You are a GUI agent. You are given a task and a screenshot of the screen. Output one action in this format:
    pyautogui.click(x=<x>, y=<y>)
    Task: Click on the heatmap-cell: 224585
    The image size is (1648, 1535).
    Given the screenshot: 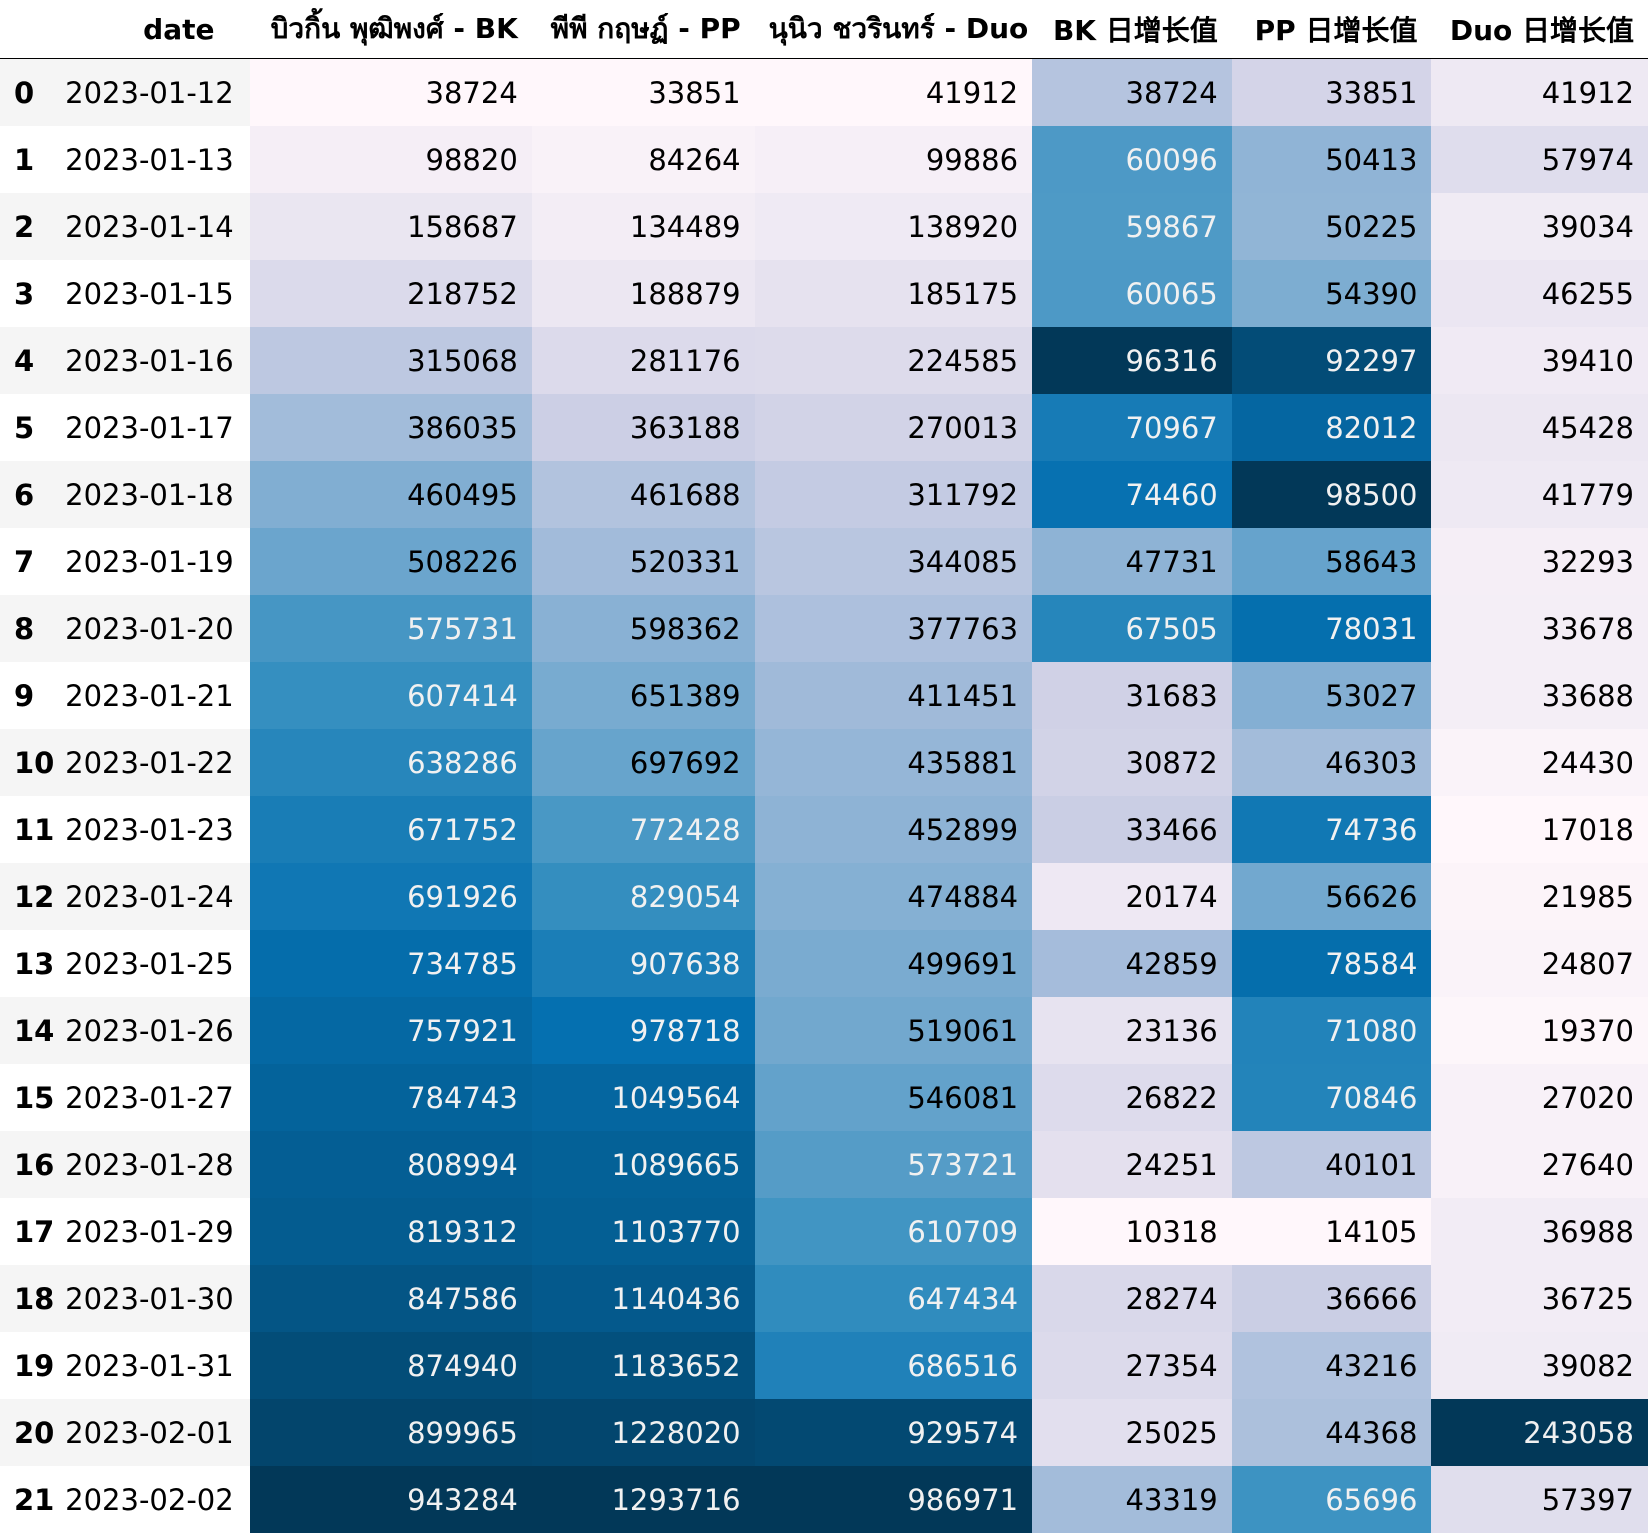 What is the action you would take?
    pyautogui.click(x=893, y=360)
    